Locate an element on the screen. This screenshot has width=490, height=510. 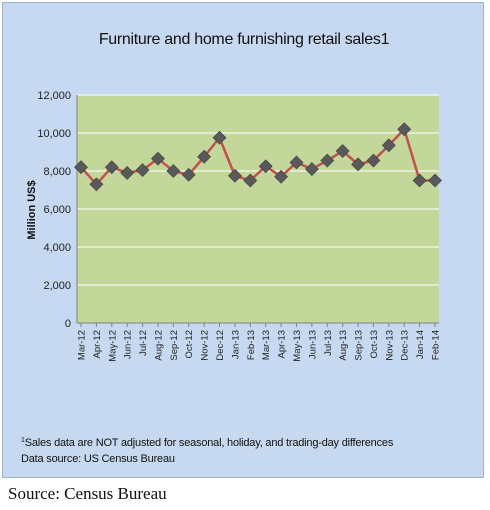
y-tick-labels: 0 2,000 4,000 6,000 8,000 10,000 12,000 is located at coordinates (54, 210).